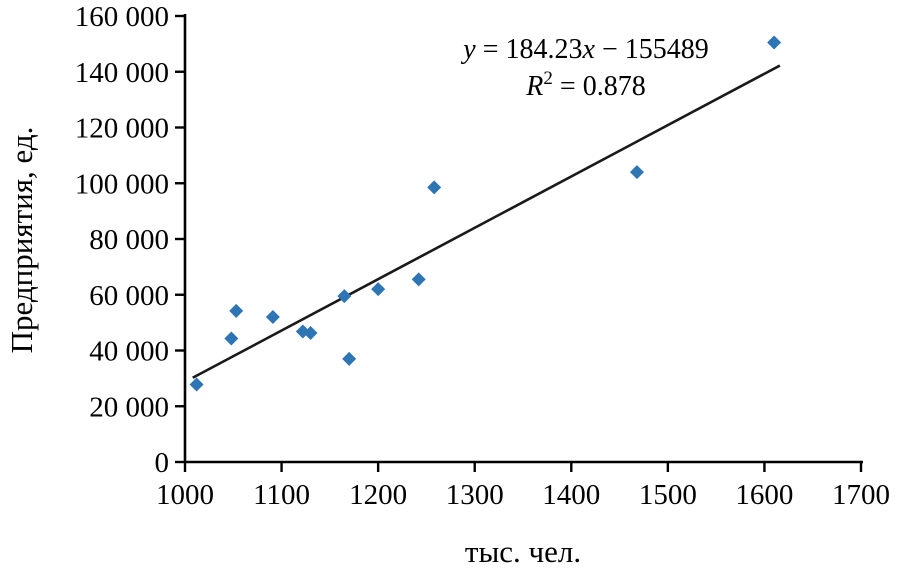 This screenshot has height=582, width=903. What do you see at coordinates (378, 495) in the screenshot?
I see `x-tick-label: 1200` at bounding box center [378, 495].